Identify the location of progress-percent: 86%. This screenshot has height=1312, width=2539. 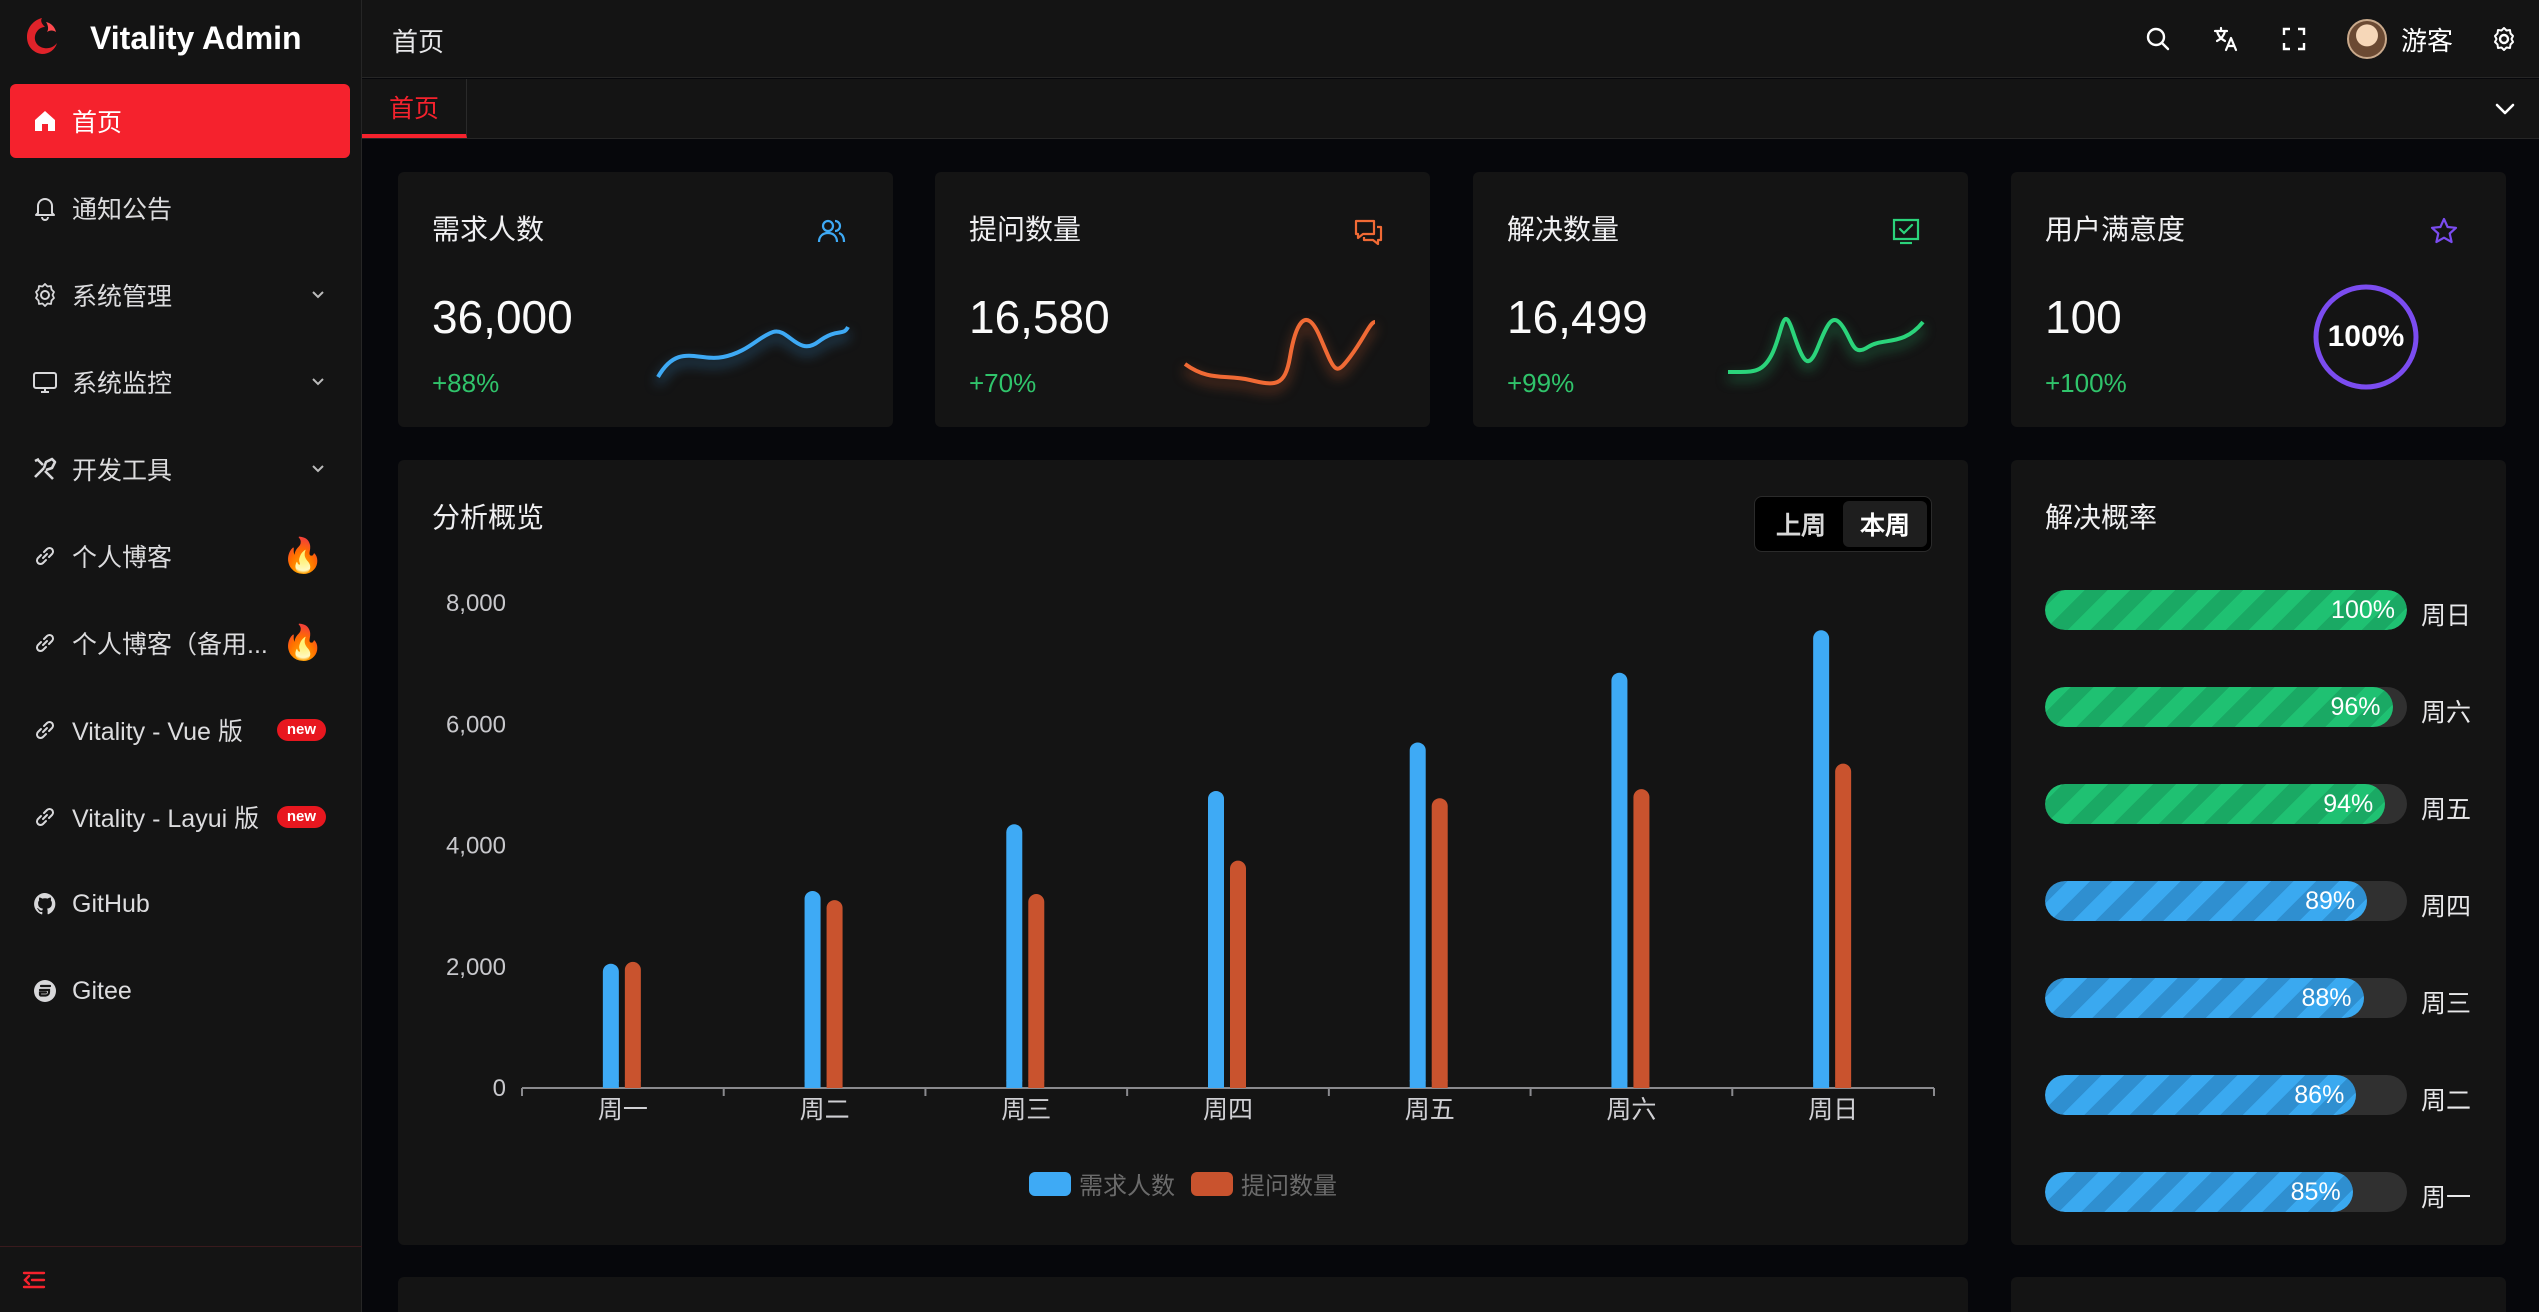
(2319, 1095).